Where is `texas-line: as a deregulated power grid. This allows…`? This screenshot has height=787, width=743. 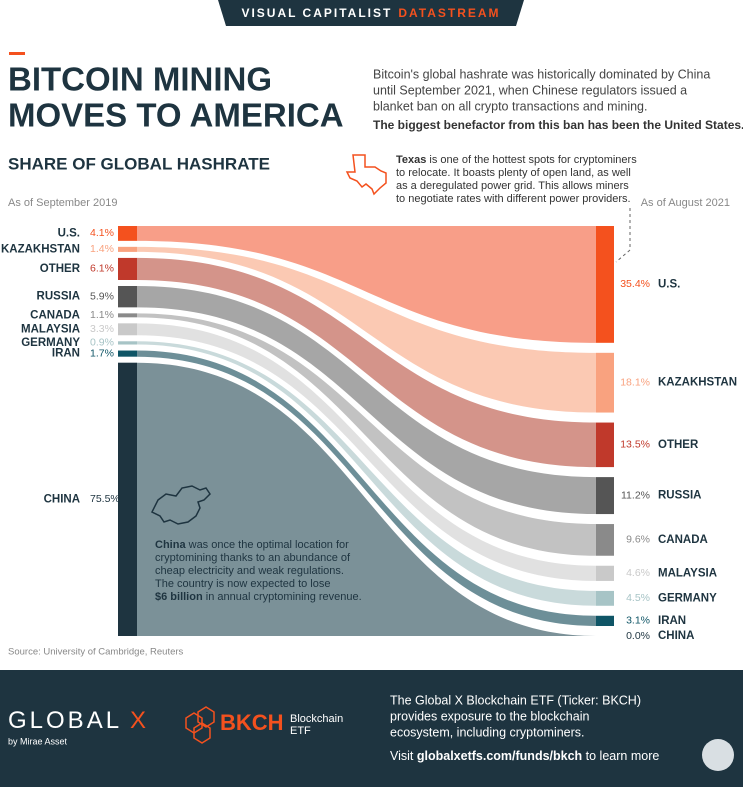 texas-line: as a deregulated power grid. This allows… is located at coordinates (512, 186).